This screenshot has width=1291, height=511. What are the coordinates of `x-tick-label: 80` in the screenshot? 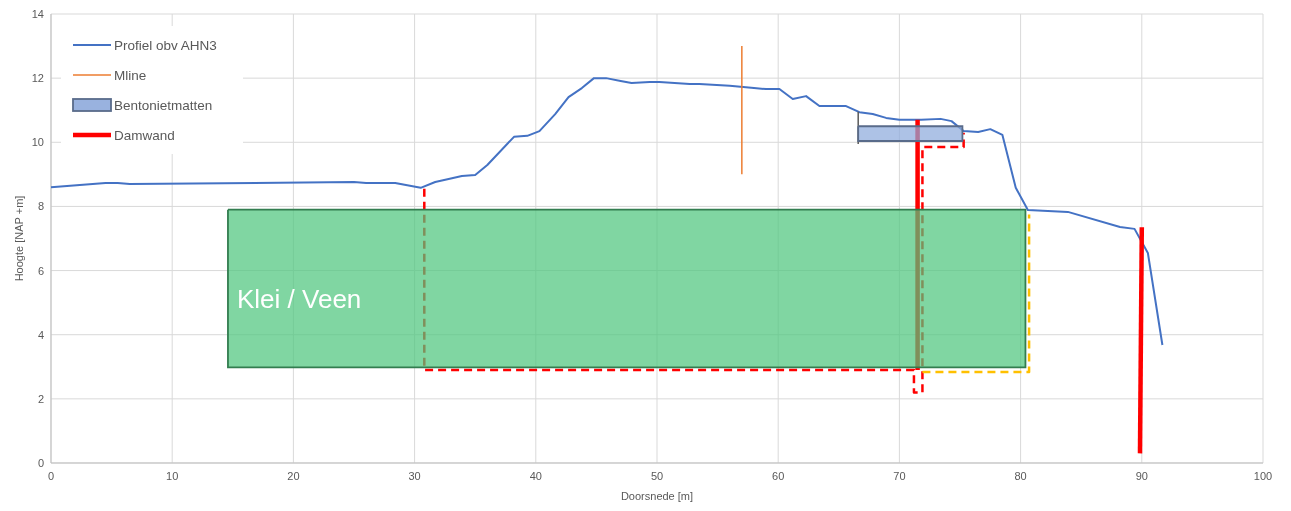 It's located at (1020, 476).